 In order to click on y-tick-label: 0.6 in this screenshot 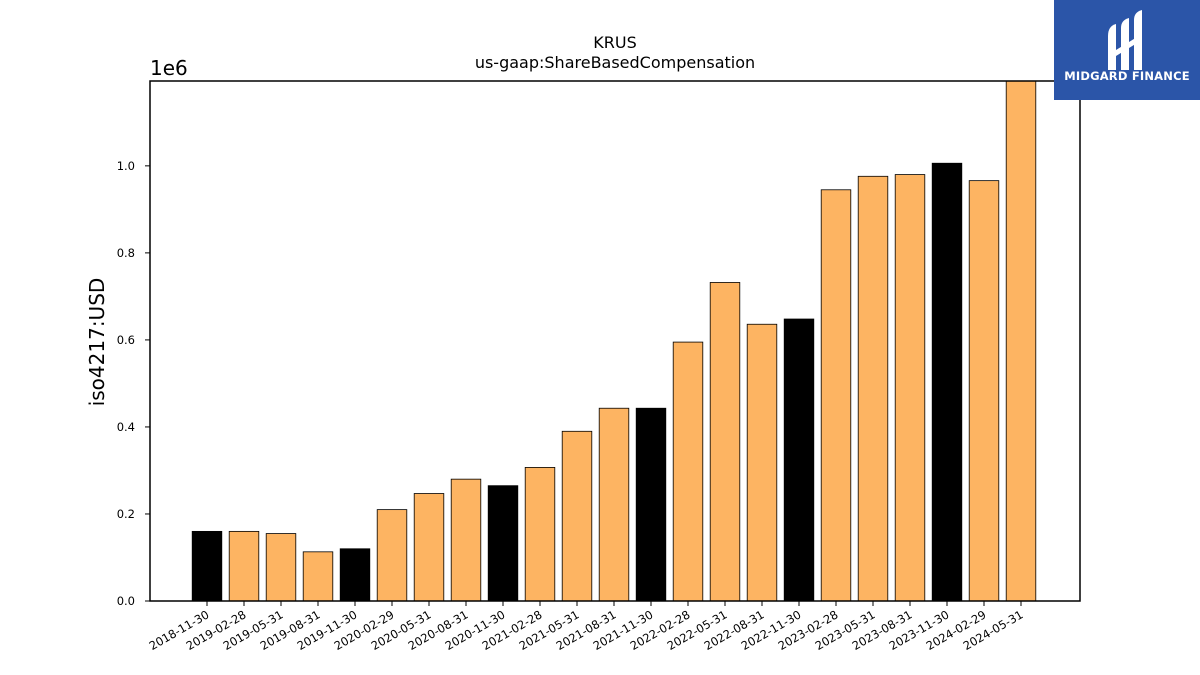, I will do `click(126, 340)`.